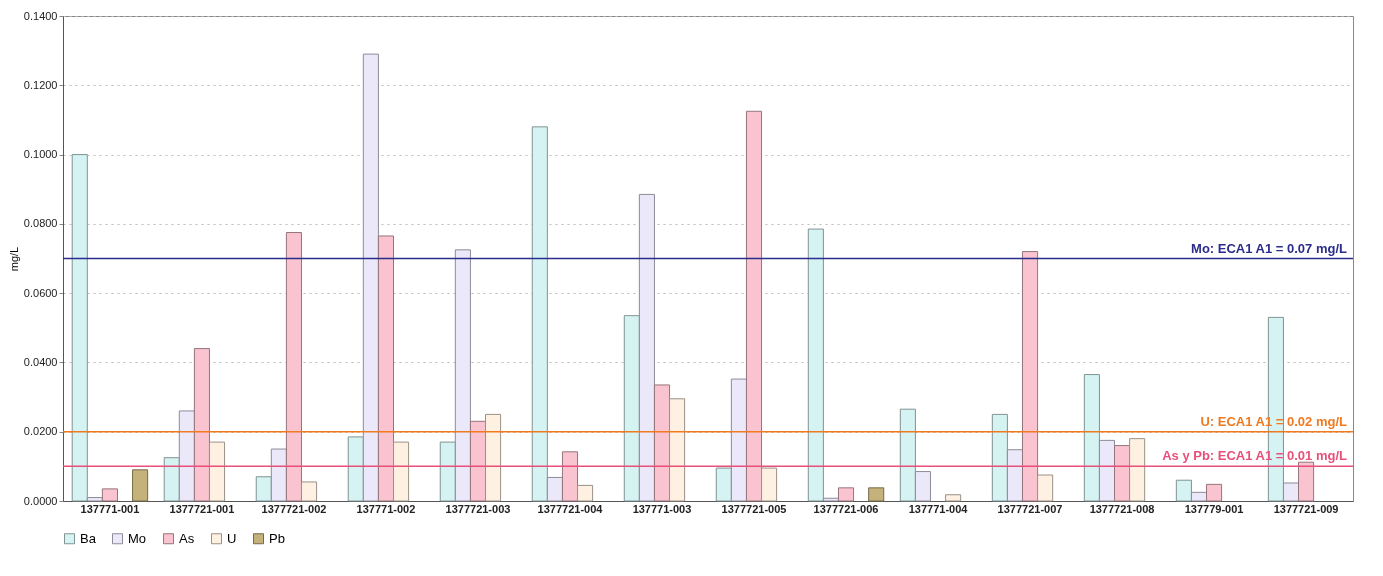  Describe the element at coordinates (40, 361) in the screenshot. I see `y-tick-label: 0.0400` at that location.